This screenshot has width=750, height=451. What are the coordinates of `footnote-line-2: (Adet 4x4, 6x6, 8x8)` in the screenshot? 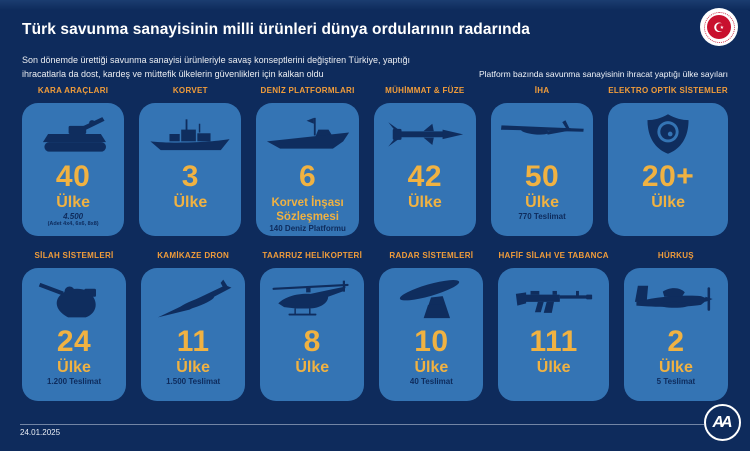 It's located at (73, 224).